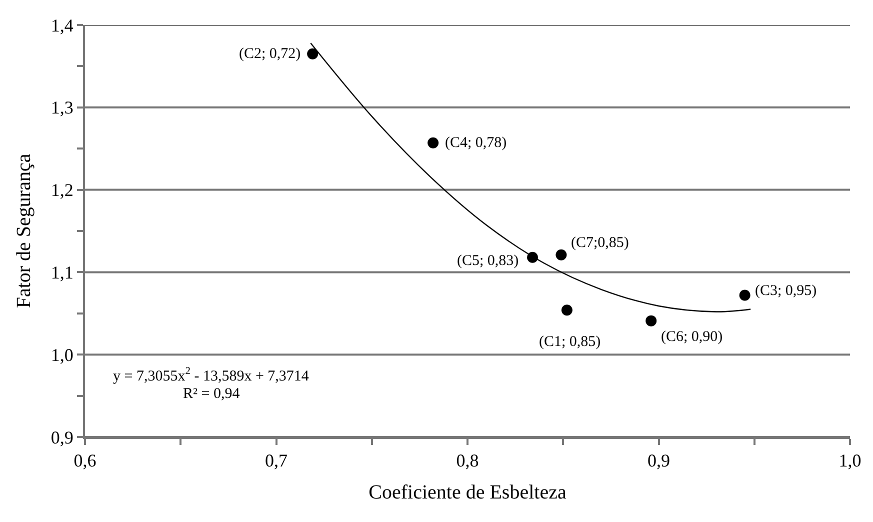 The image size is (873, 522). I want to click on y-tick-label: 1,1, so click(62, 272).